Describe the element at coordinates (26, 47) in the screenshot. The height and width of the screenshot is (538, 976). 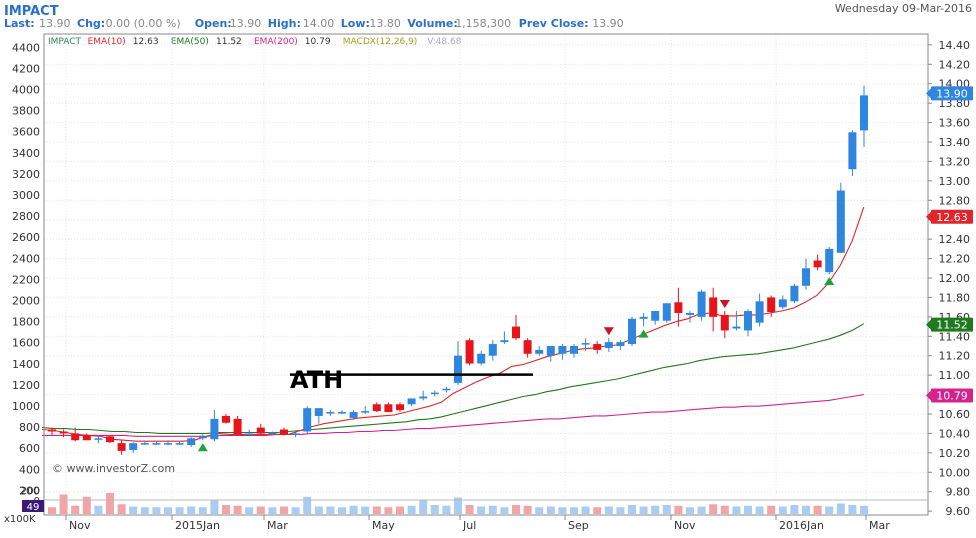
I see `left-tick-label: 4400` at that location.